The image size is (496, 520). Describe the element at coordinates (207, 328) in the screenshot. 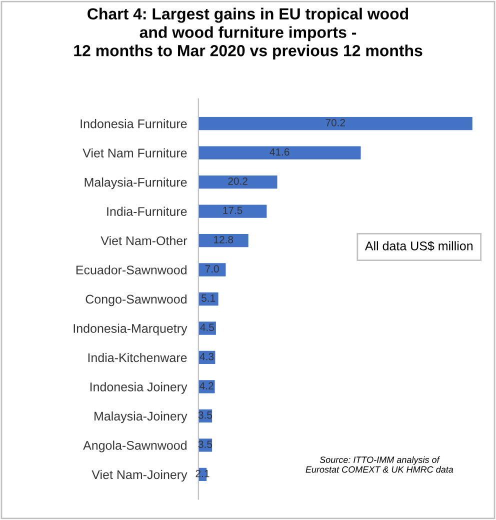

I see `data-label: 4.5` at that location.